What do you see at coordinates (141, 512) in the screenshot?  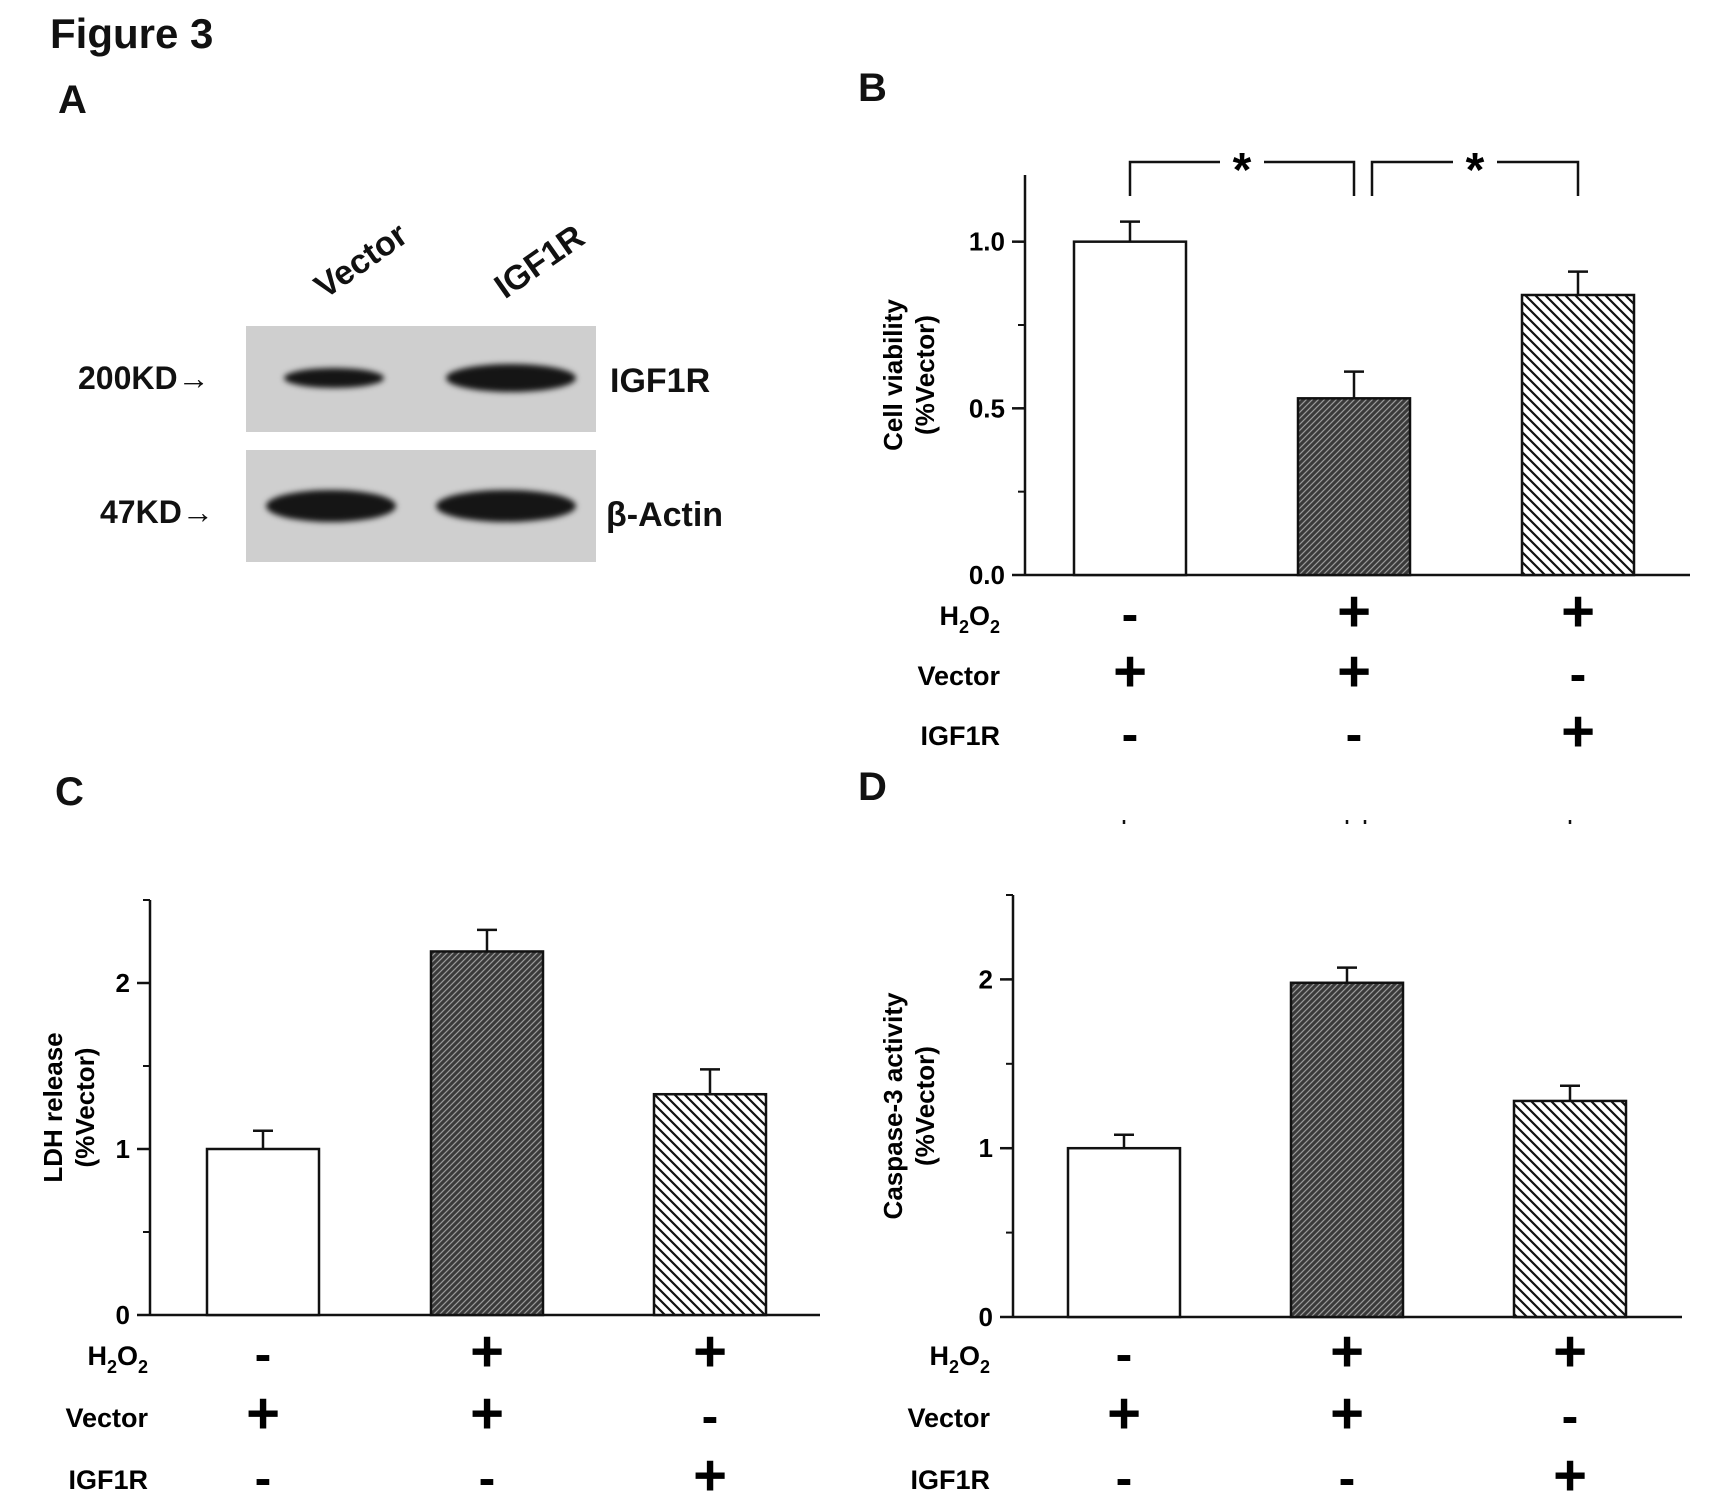 I see `marker-text: 47KD` at bounding box center [141, 512].